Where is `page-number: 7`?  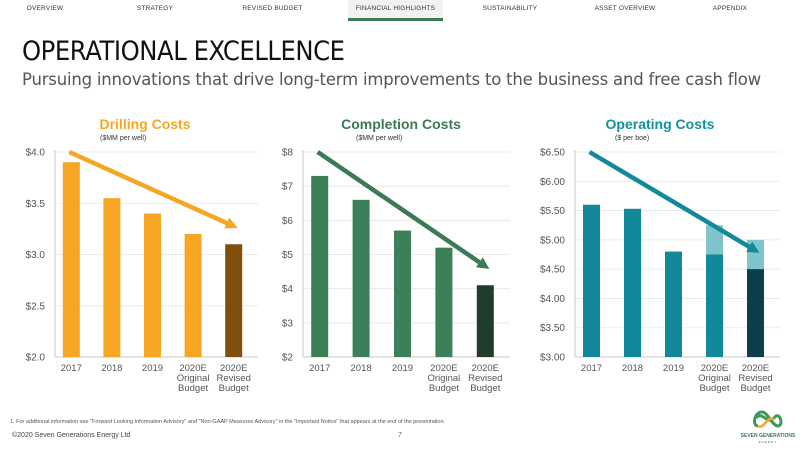
page-number: 7 is located at coordinates (400, 435).